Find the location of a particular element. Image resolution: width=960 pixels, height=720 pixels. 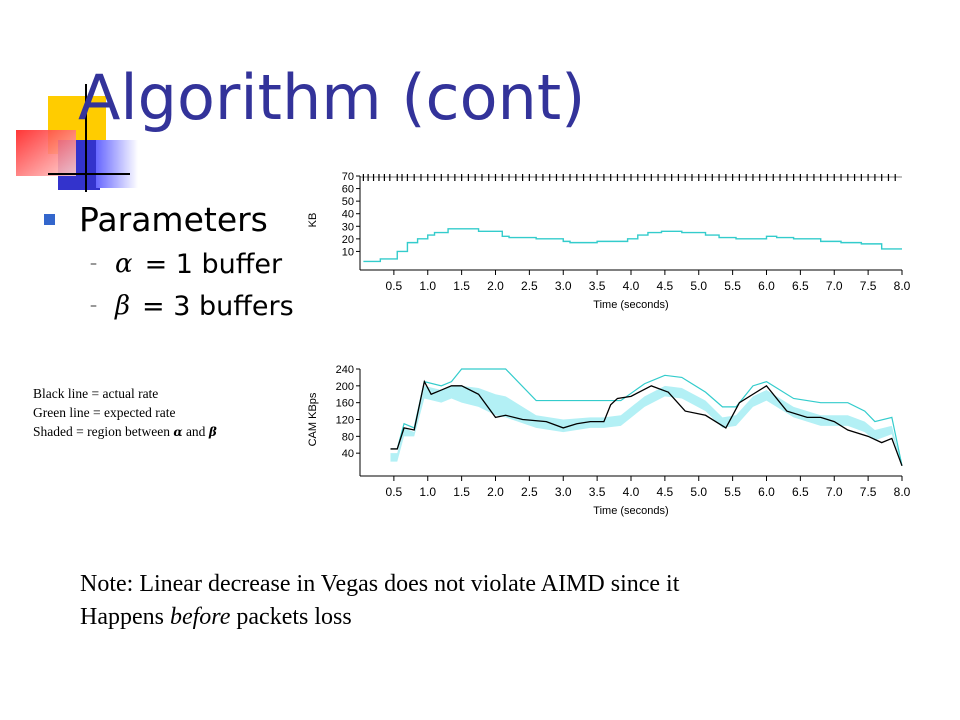

series-actual-rate is located at coordinates (646, 423).